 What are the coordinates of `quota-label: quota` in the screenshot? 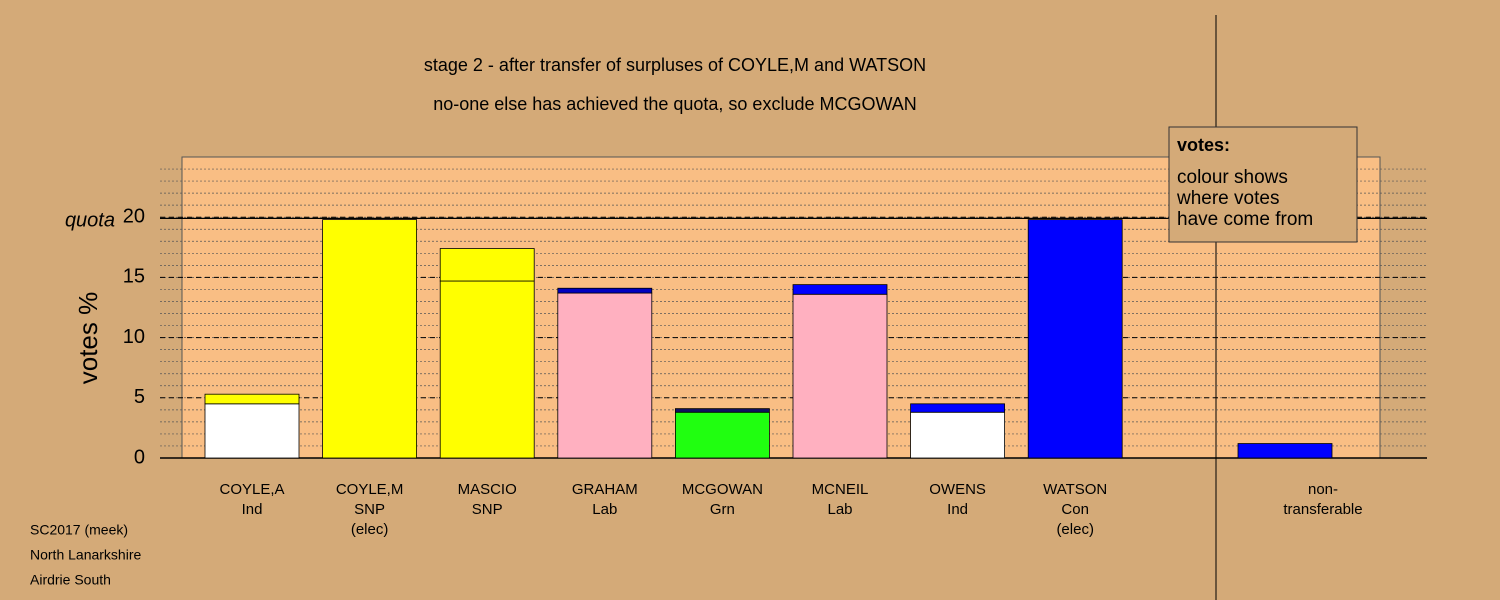 It's located at (90, 221).